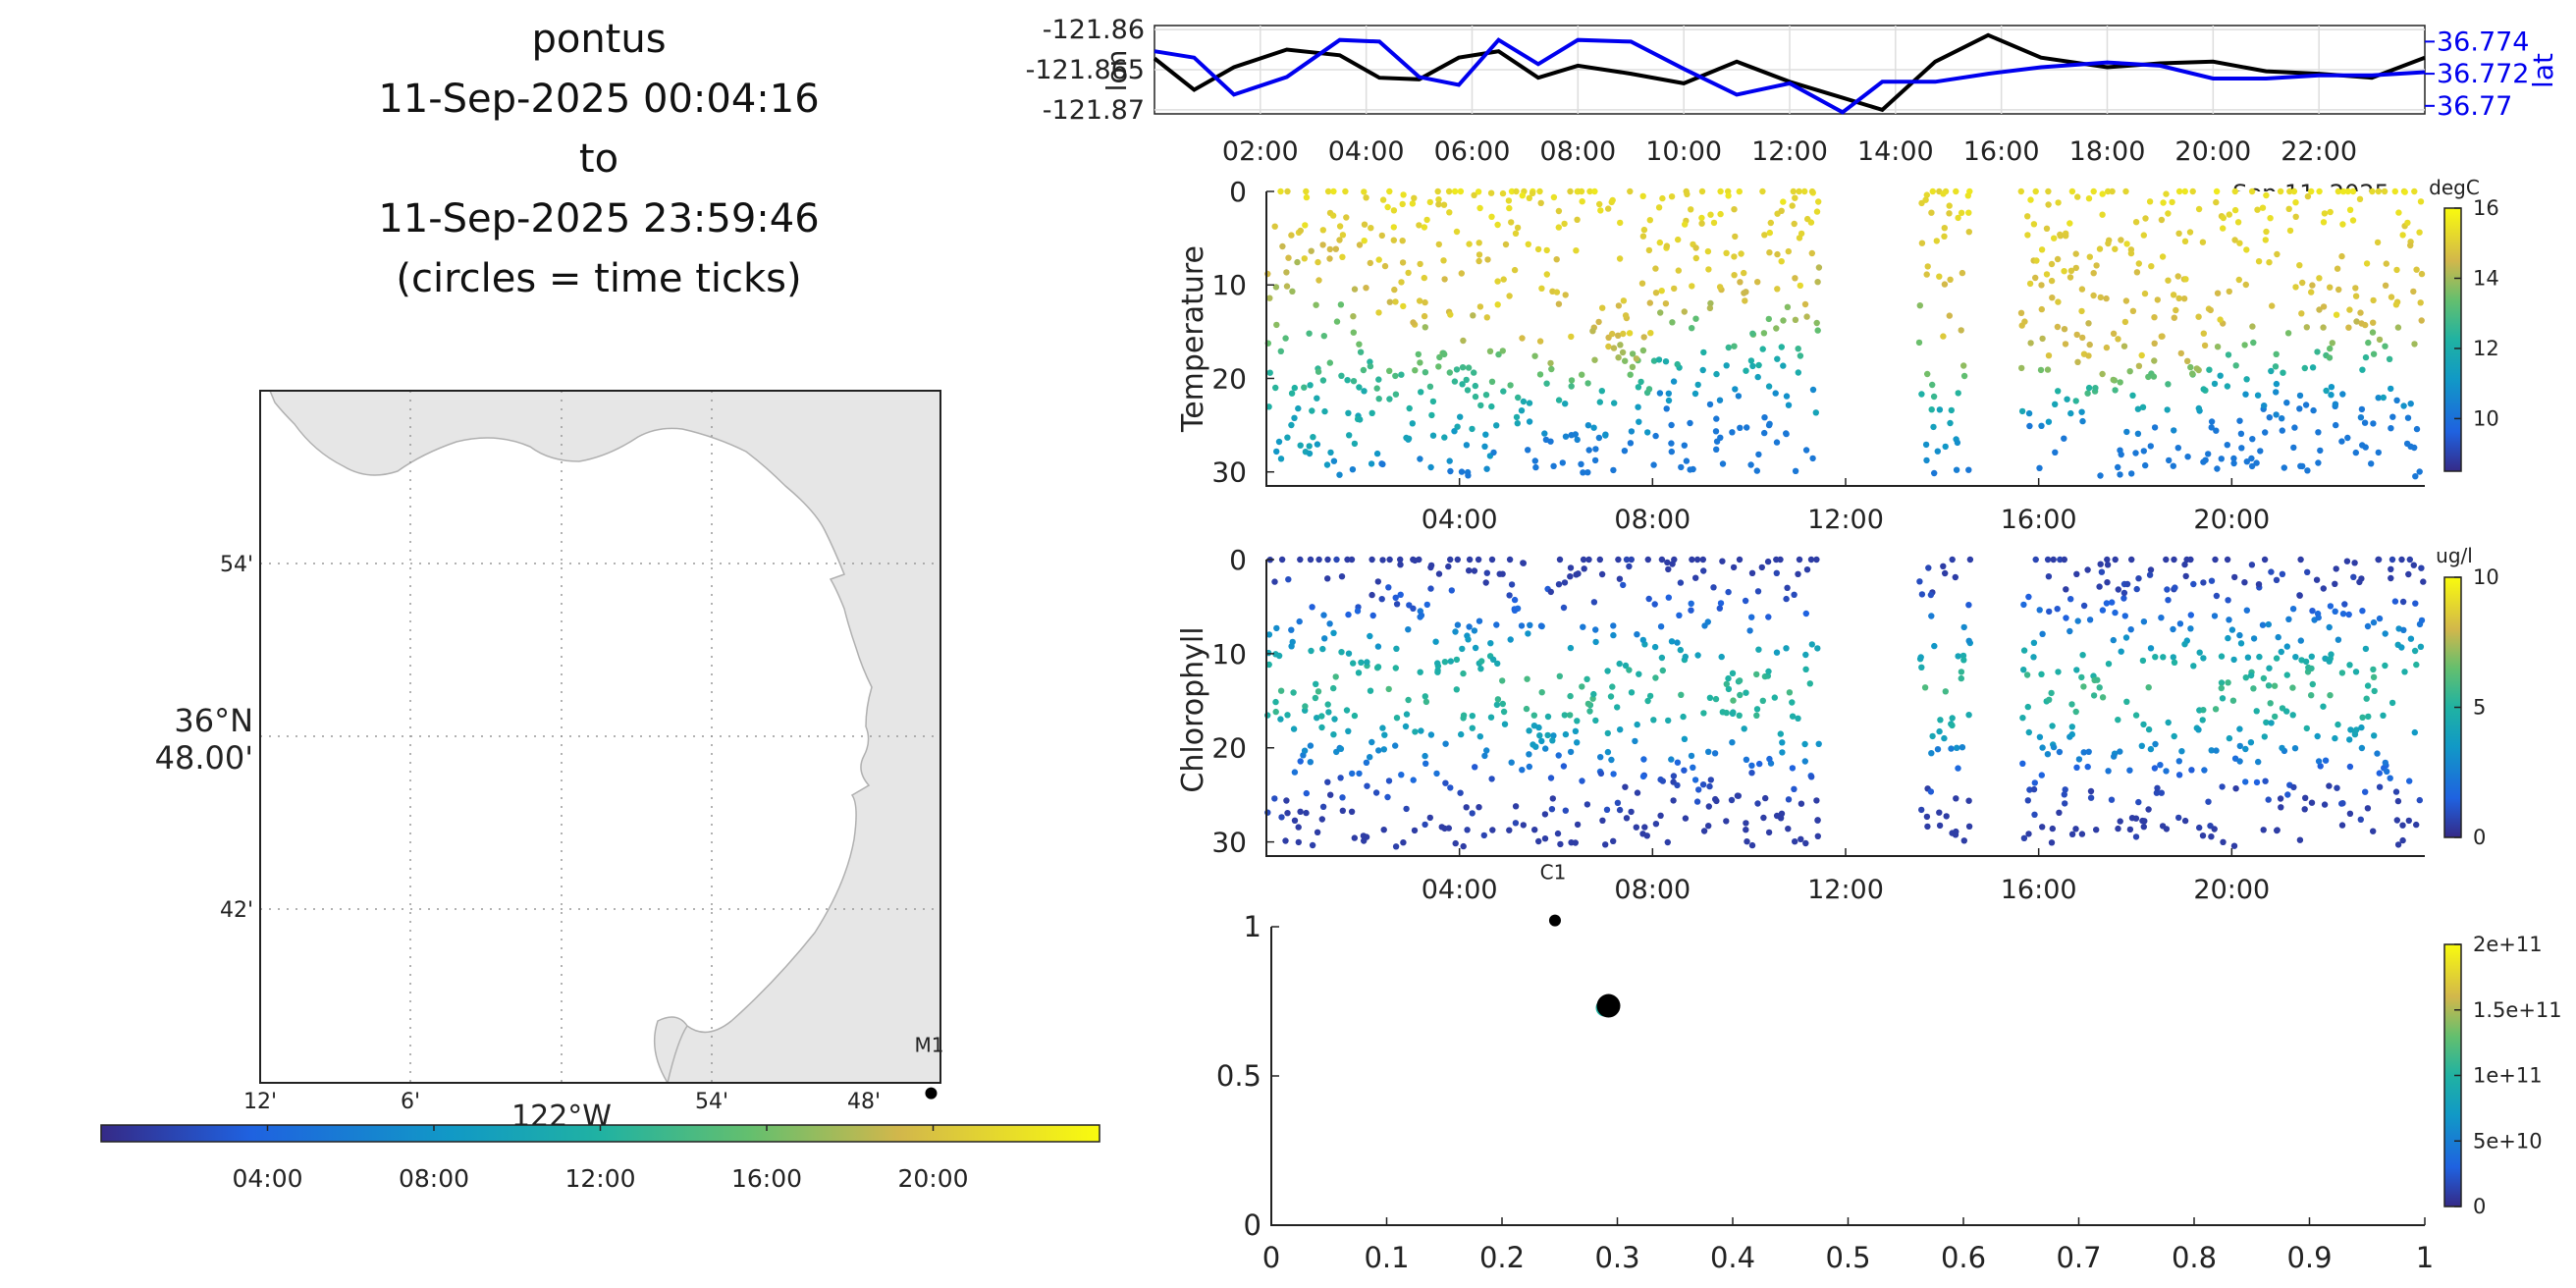 This screenshot has width=2576, height=1288. What do you see at coordinates (2452, 339) in the screenshot?
I see `temperature-colorbar` at bounding box center [2452, 339].